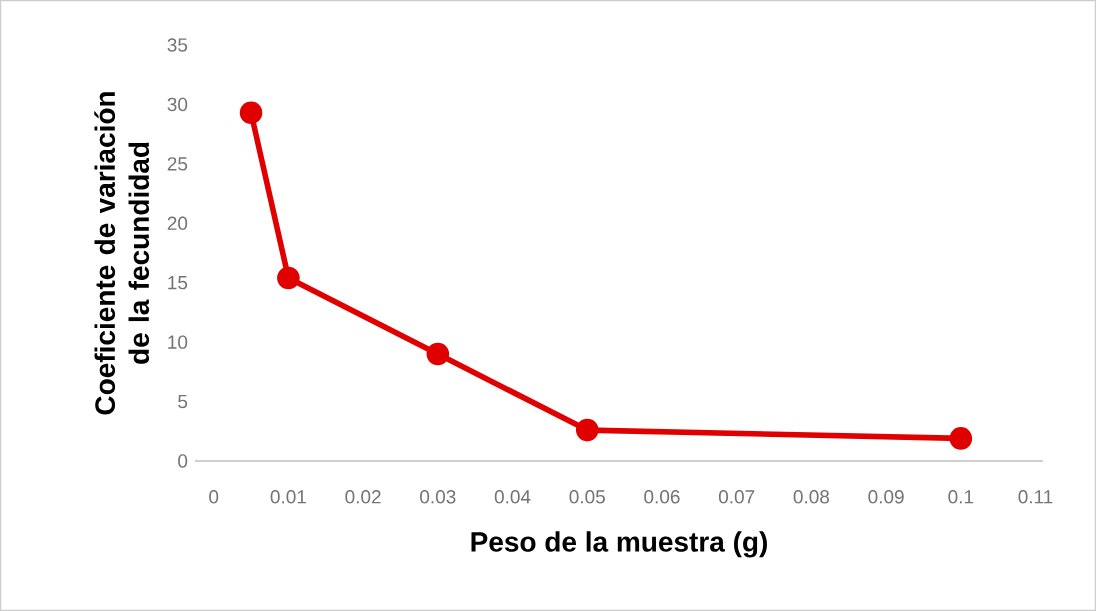 The width and height of the screenshot is (1096, 611). What do you see at coordinates (619, 544) in the screenshot?
I see `x-axis-title: Peso de la muestra (g)` at bounding box center [619, 544].